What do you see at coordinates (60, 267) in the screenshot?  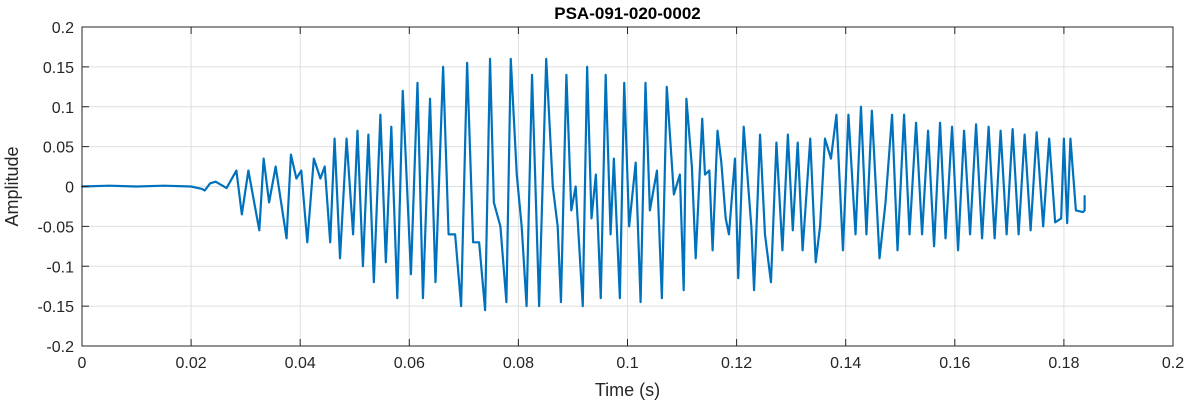 I see `y-tick-label: -0.1` at bounding box center [60, 267].